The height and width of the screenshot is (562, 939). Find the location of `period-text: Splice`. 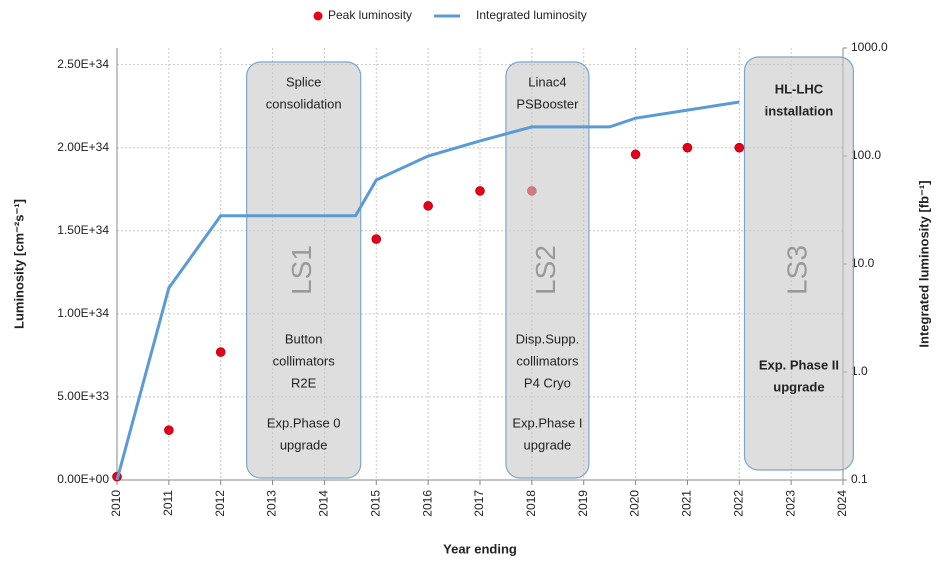

period-text: Splice is located at coordinates (303, 81).